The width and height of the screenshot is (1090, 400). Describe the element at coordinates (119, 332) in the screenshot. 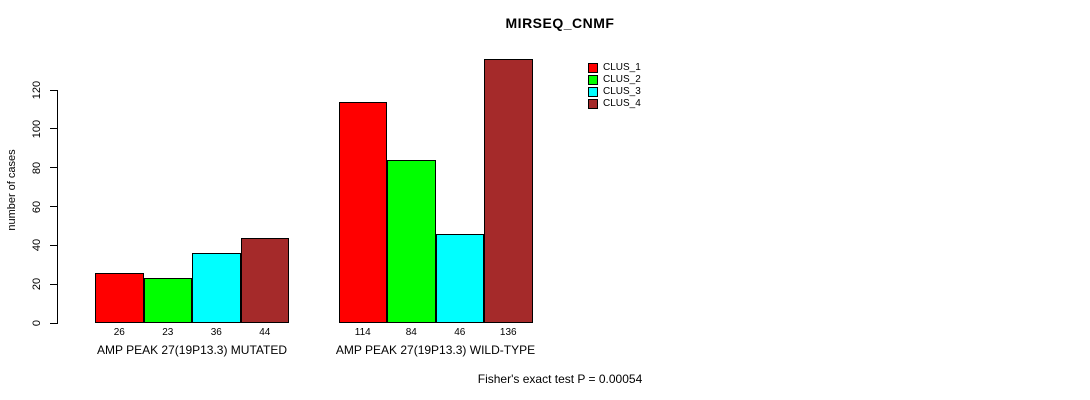

I see `bar-value-label: 26` at that location.